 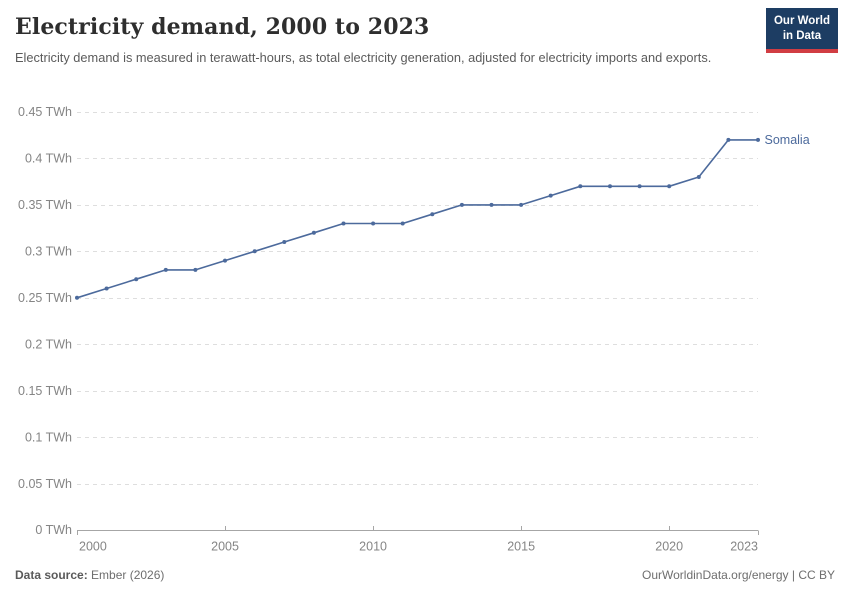 What do you see at coordinates (48, 252) in the screenshot?
I see `y-tick-label: 0.3 TWh` at bounding box center [48, 252].